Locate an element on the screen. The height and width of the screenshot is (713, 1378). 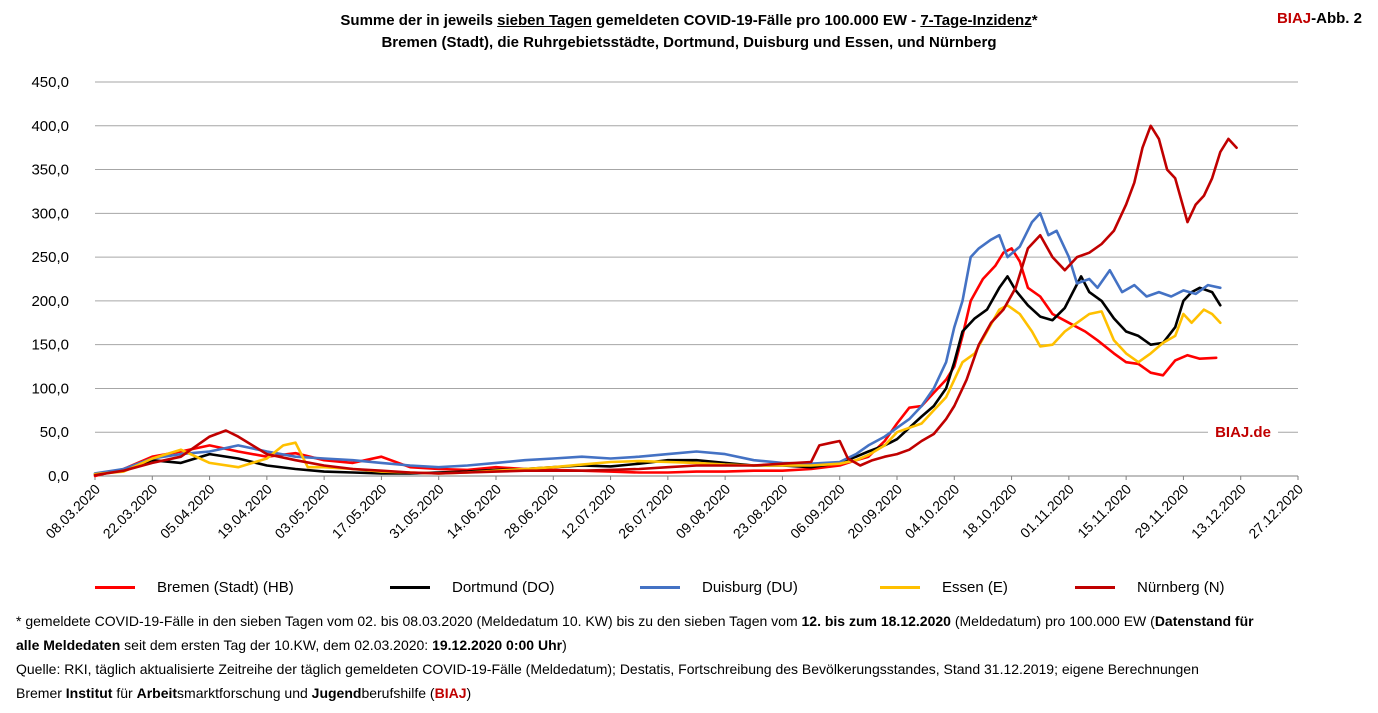
x-tick-label: 18.10.2020 is located at coordinates (989, 511).